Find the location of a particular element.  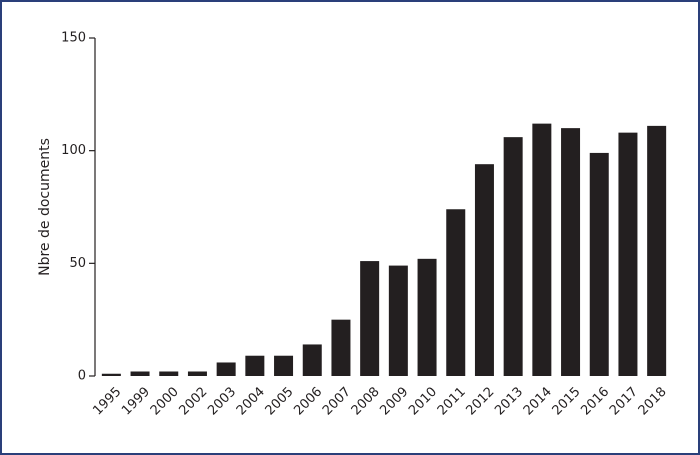

y-axis-label: Nbre de documents is located at coordinates (45, 207).